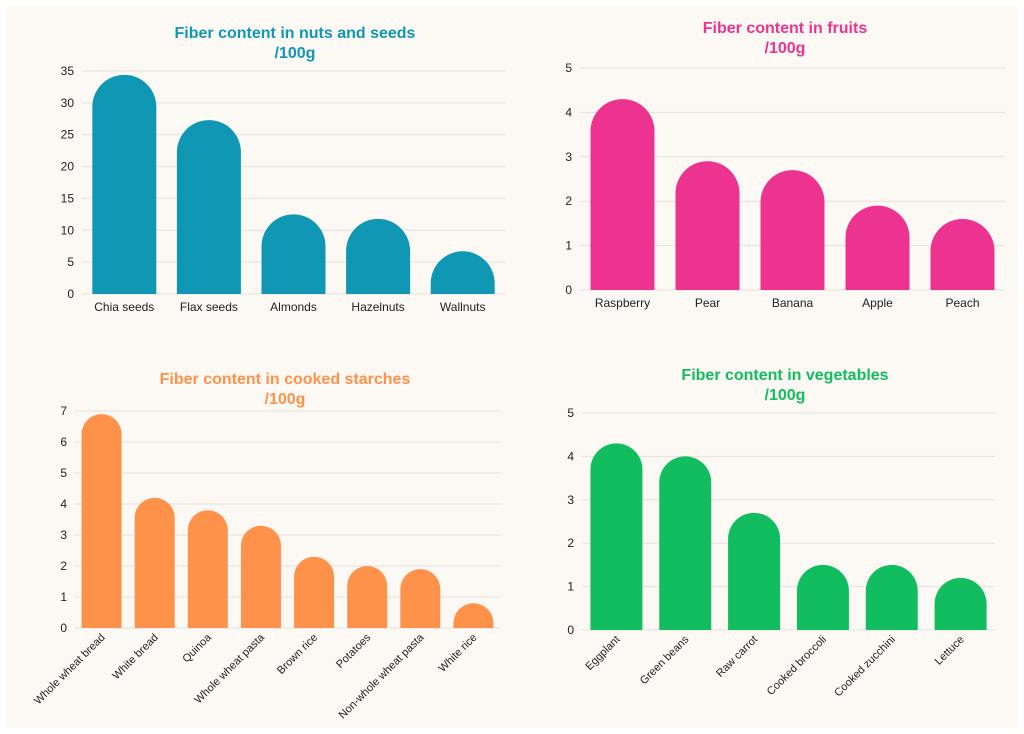 The image size is (1024, 734). I want to click on y-tick-label: 7, so click(63, 411).